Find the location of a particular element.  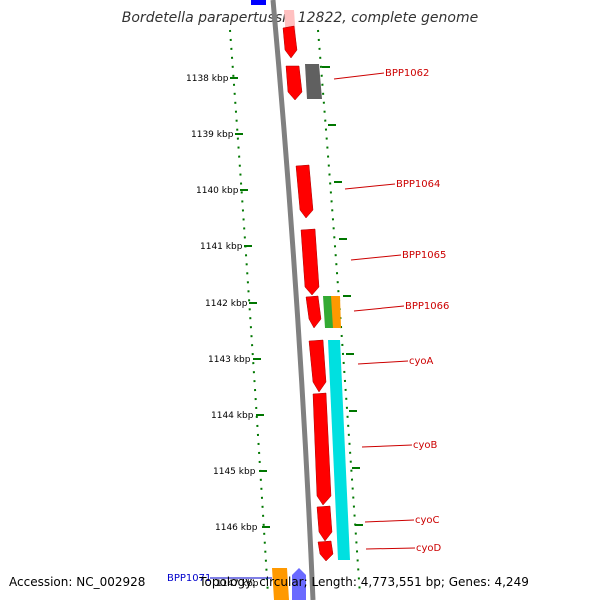

ruler-label-1142: 1142 kbp is located at coordinates (226, 304).